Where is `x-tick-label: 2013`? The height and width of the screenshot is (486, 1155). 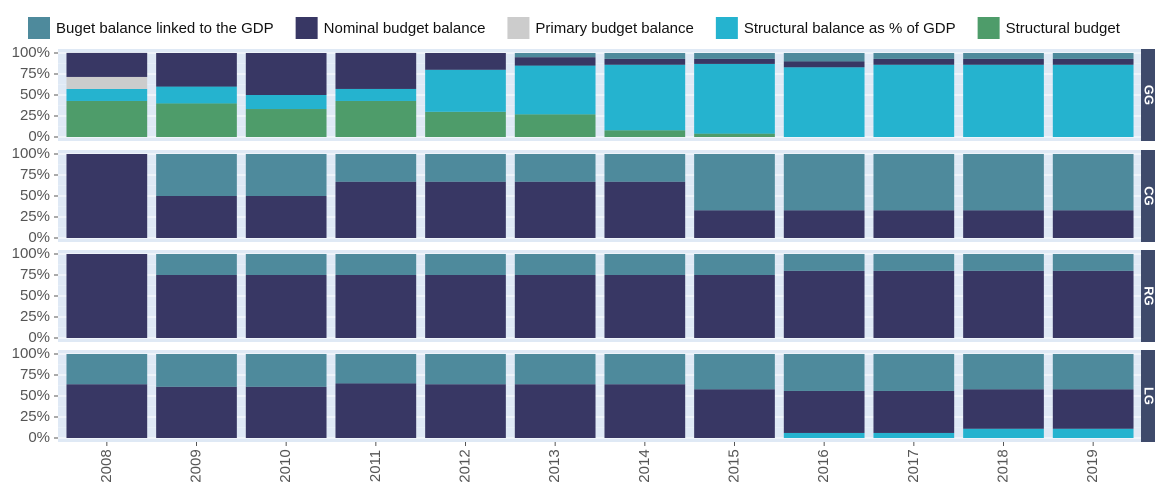 x-tick-label: 2013 is located at coordinates (554, 465).